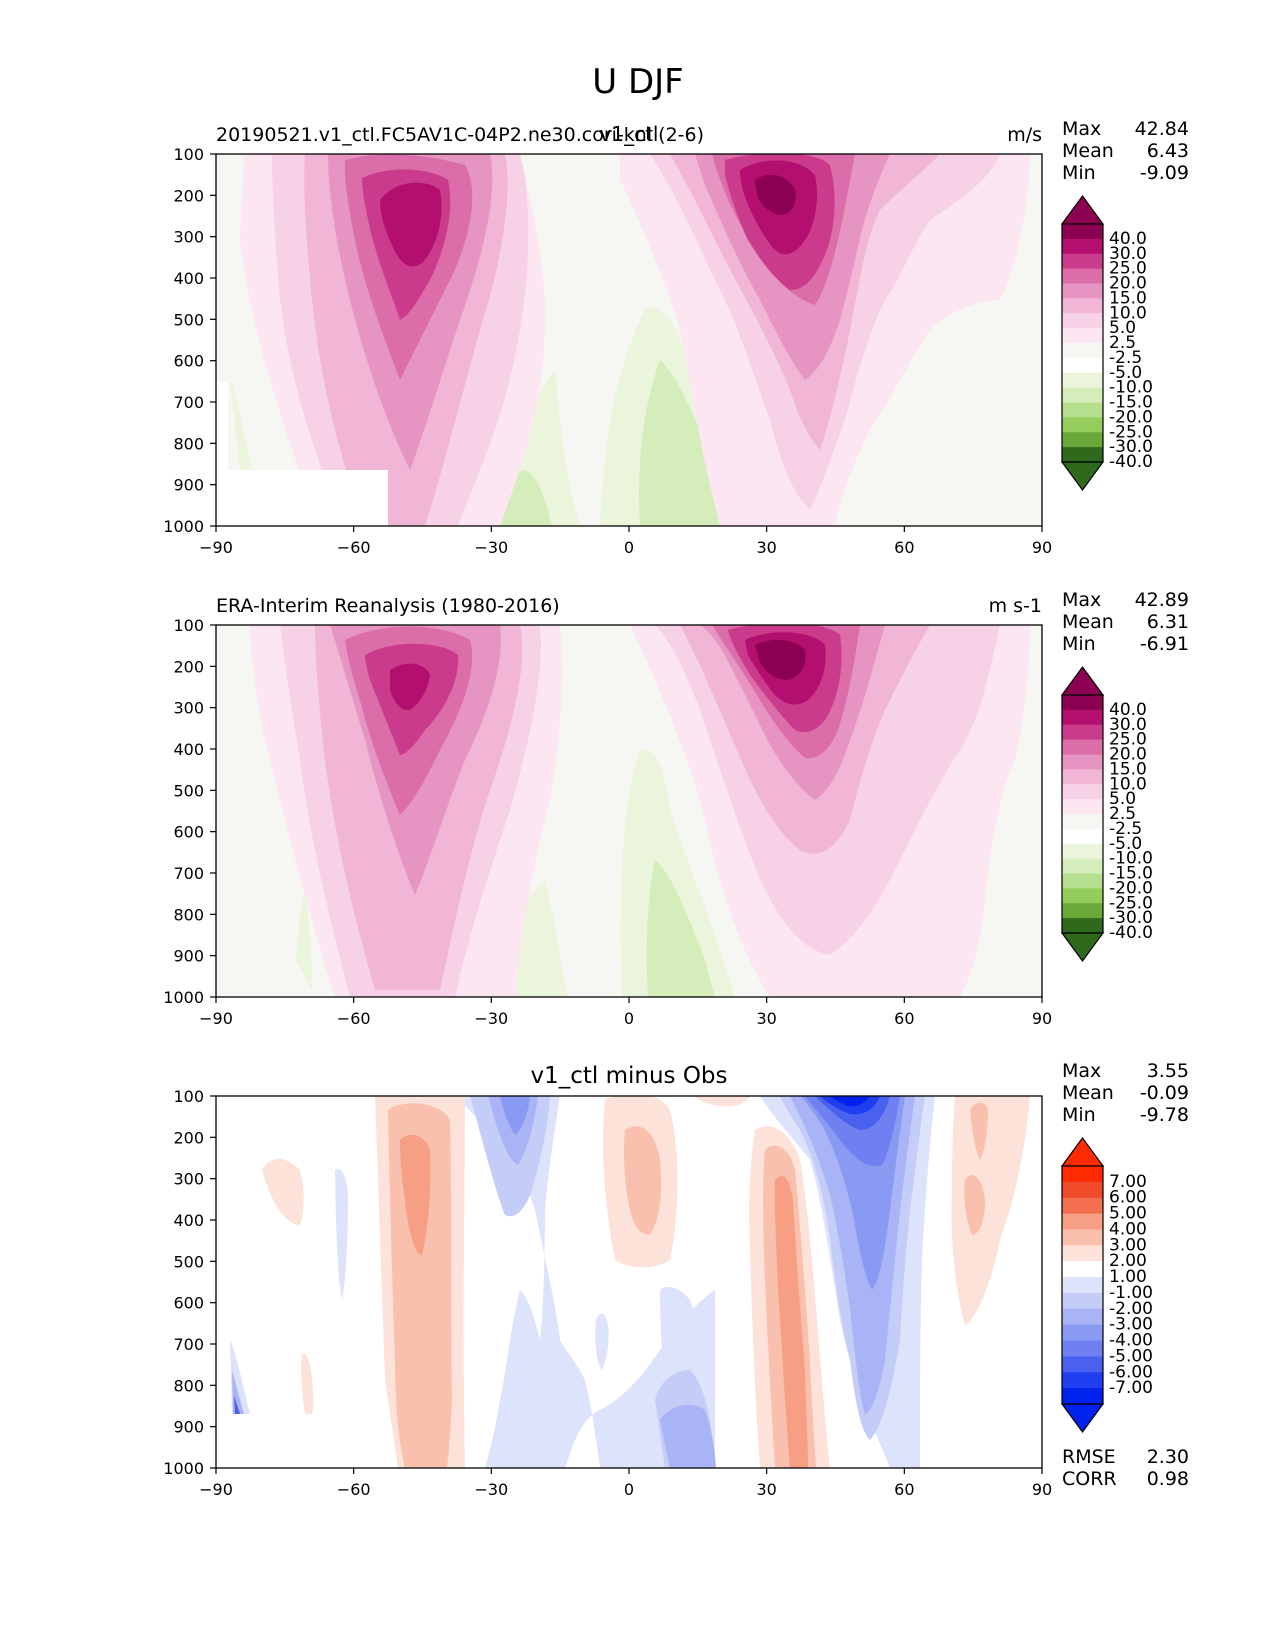 The height and width of the screenshot is (1650, 1275). I want to click on x-tick-label: 60, so click(904, 1489).